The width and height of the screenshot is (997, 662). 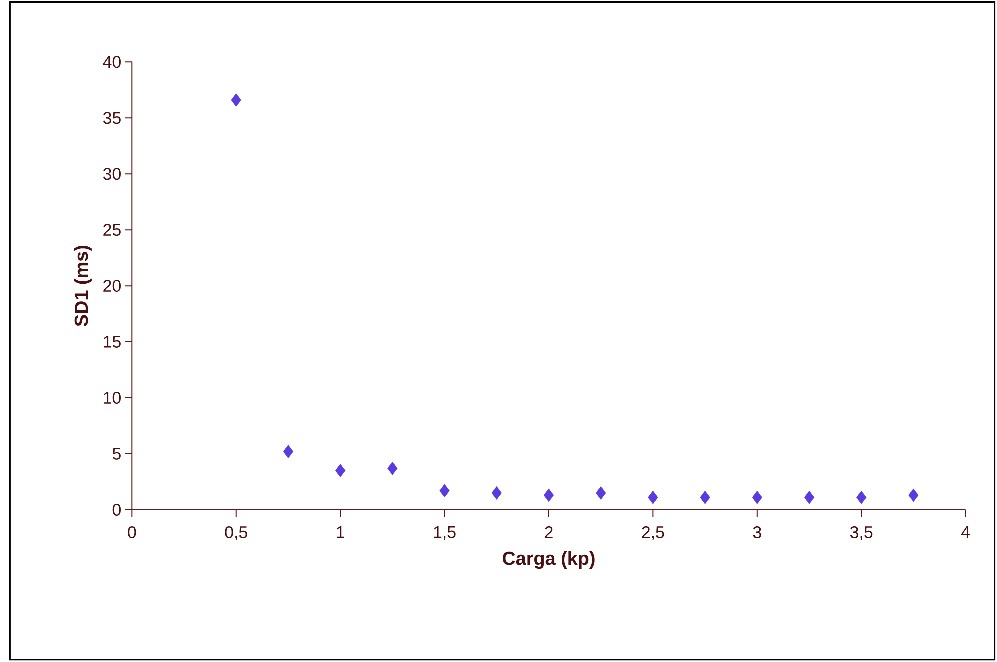 I want to click on y-tick-label: 25, so click(x=112, y=230).